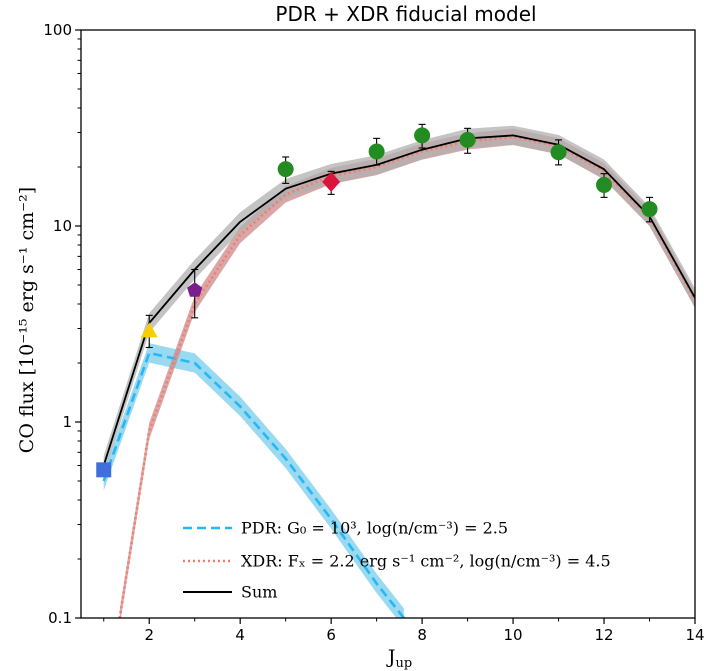  I want to click on triangle-marker, so click(149, 330).